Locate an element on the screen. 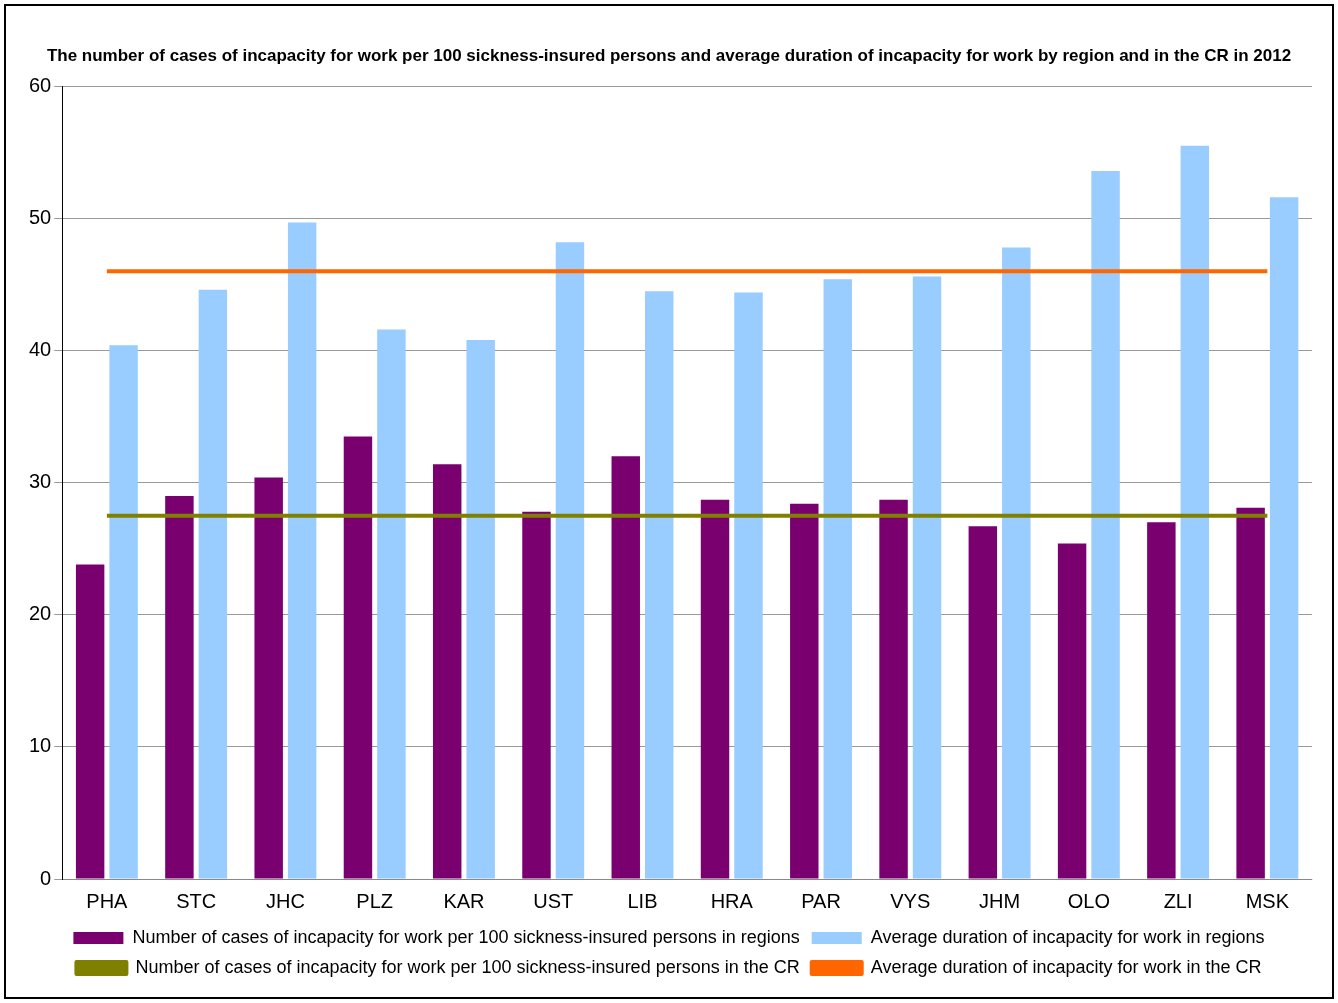 The width and height of the screenshot is (1338, 1003). legend-label: Number of cases of incapacity for work per 100 sickness-insured persons in regions is located at coordinates (466, 936).